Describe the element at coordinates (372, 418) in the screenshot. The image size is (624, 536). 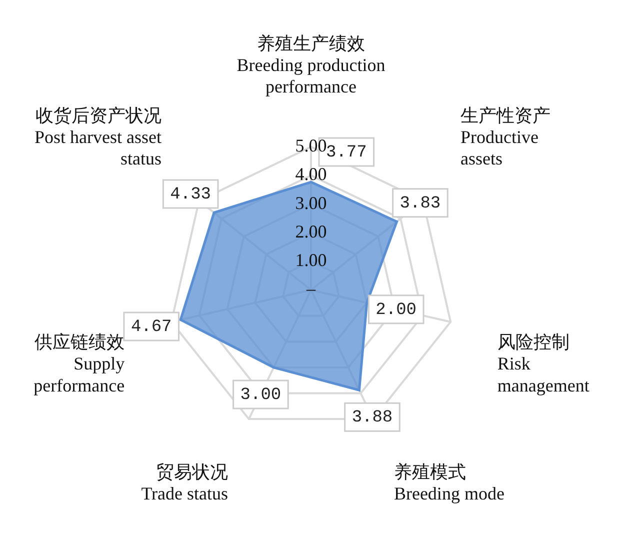
I see `data-label: 3.88` at that location.